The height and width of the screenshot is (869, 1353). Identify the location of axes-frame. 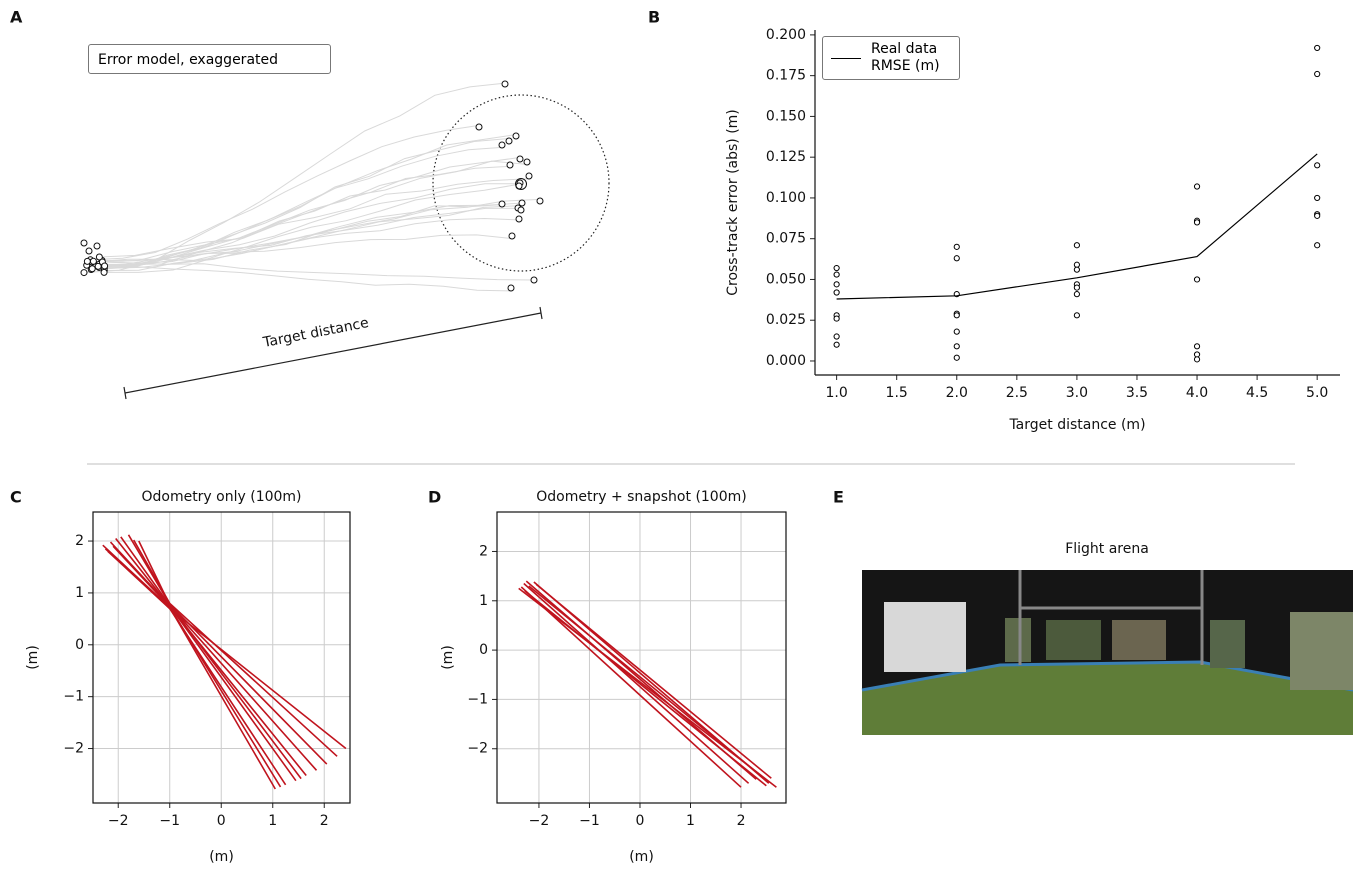
(641, 657).